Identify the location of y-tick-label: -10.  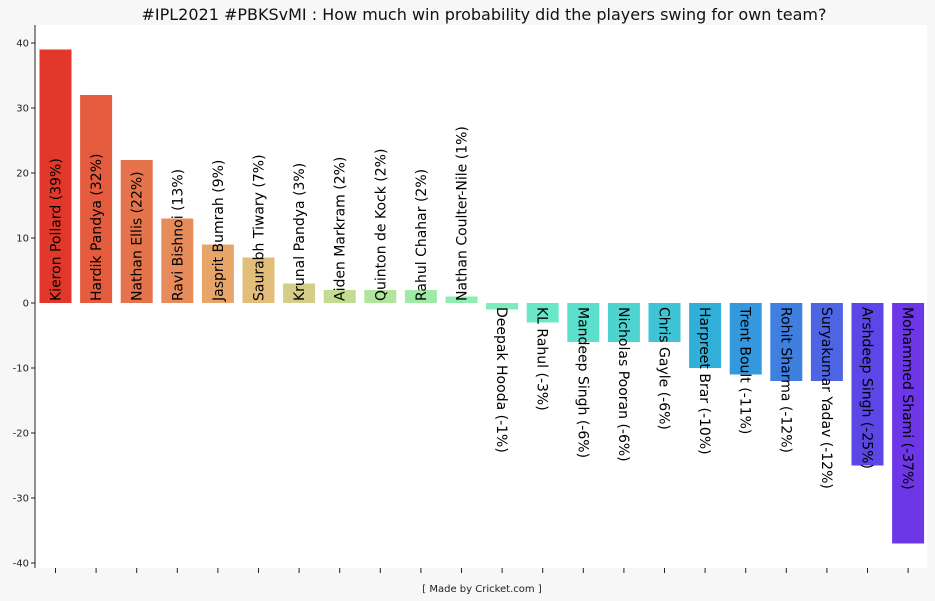
(21, 369).